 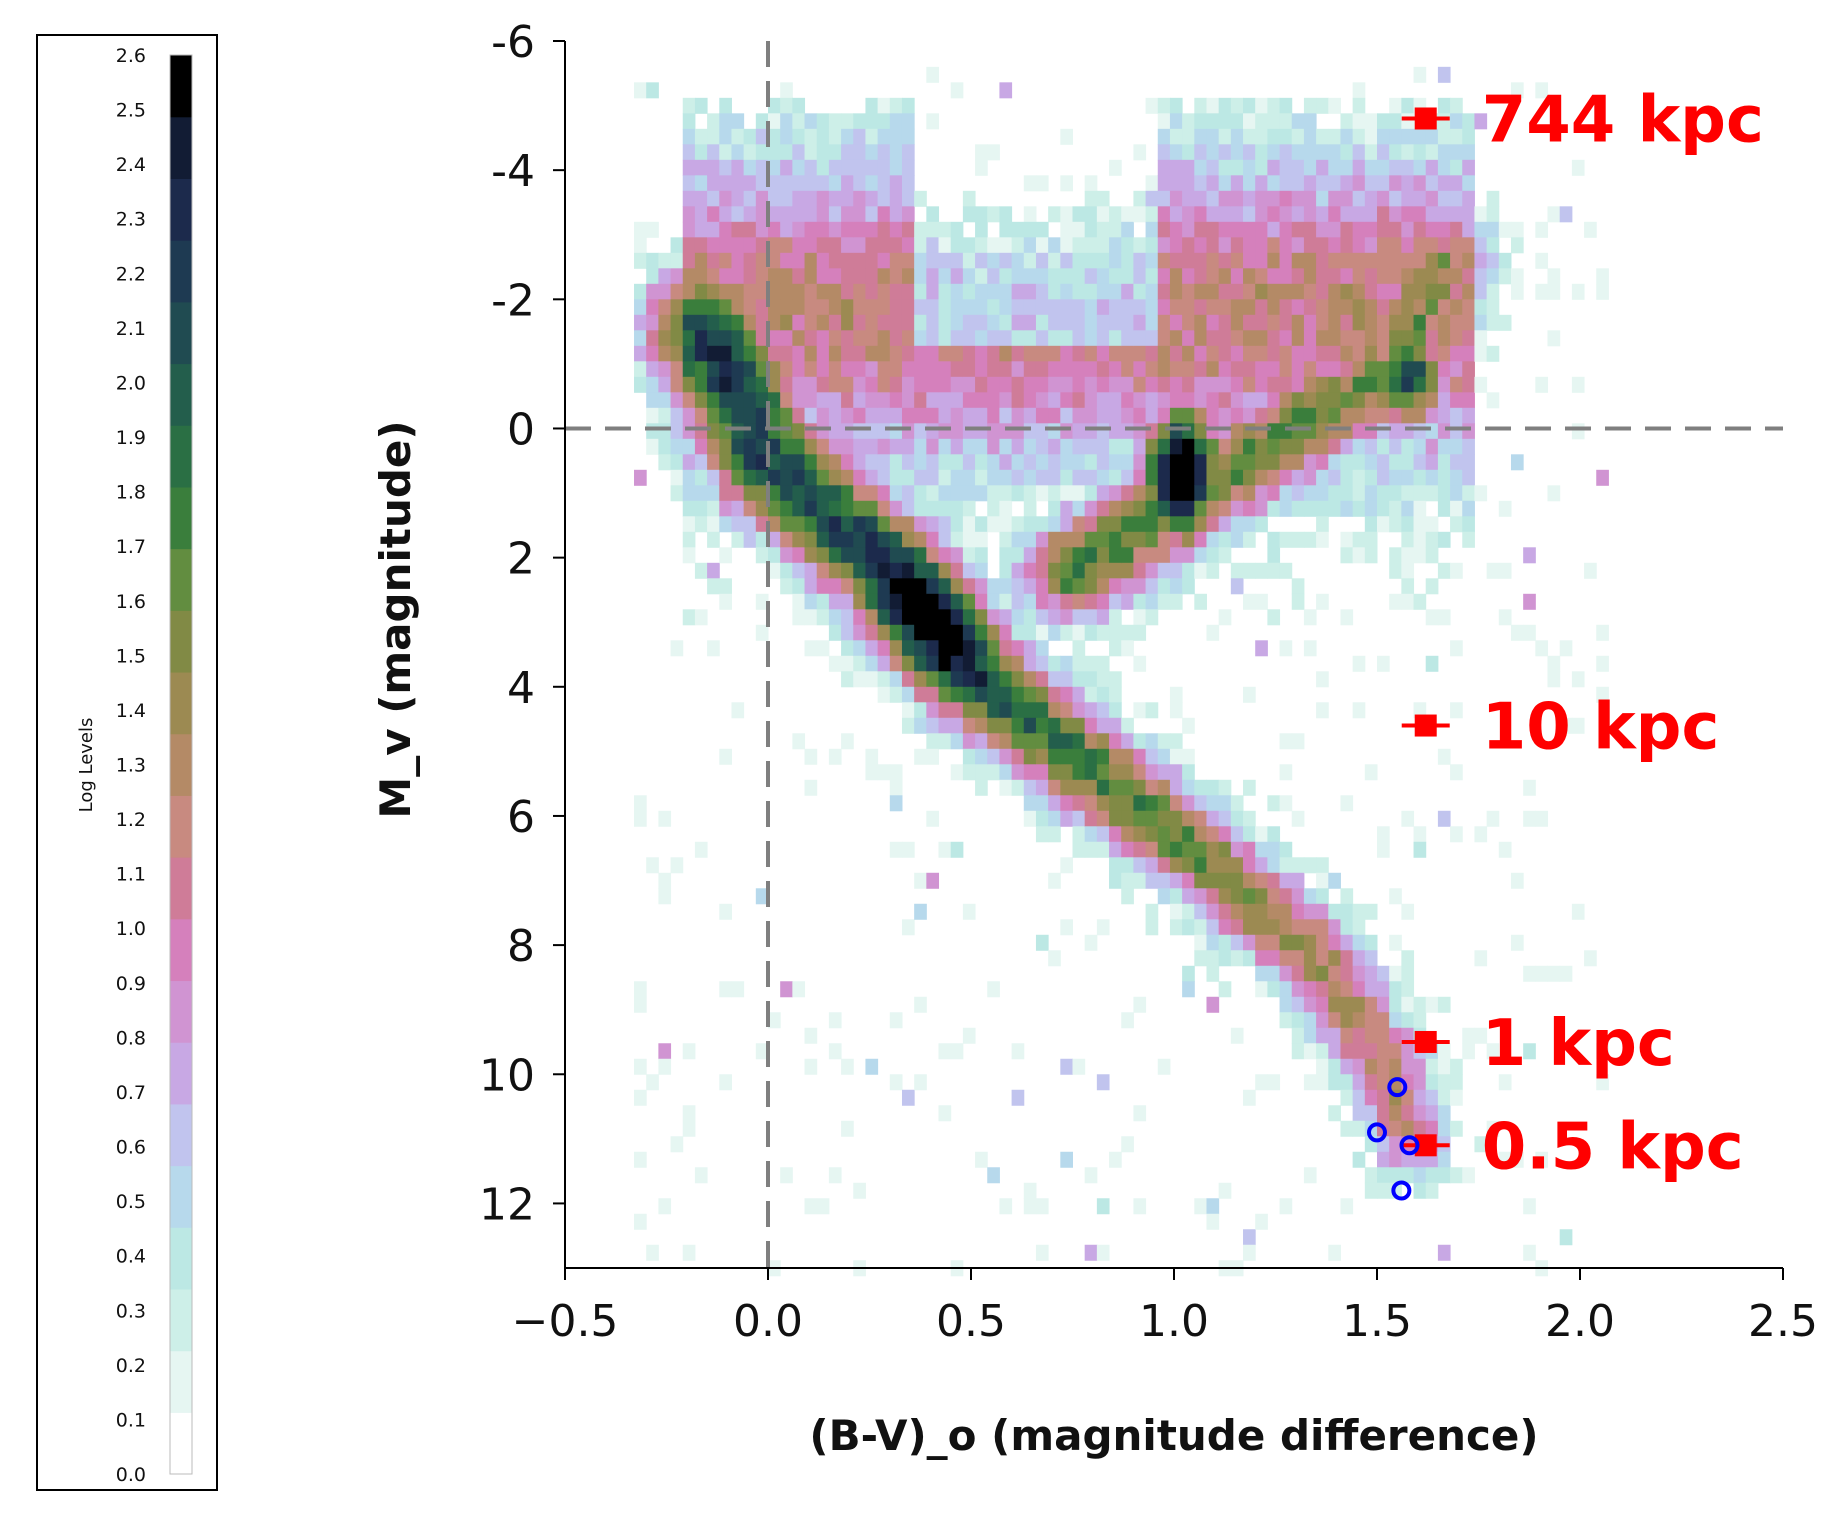 I want to click on colorbar-tick-label: 1.9, so click(x=131, y=438).